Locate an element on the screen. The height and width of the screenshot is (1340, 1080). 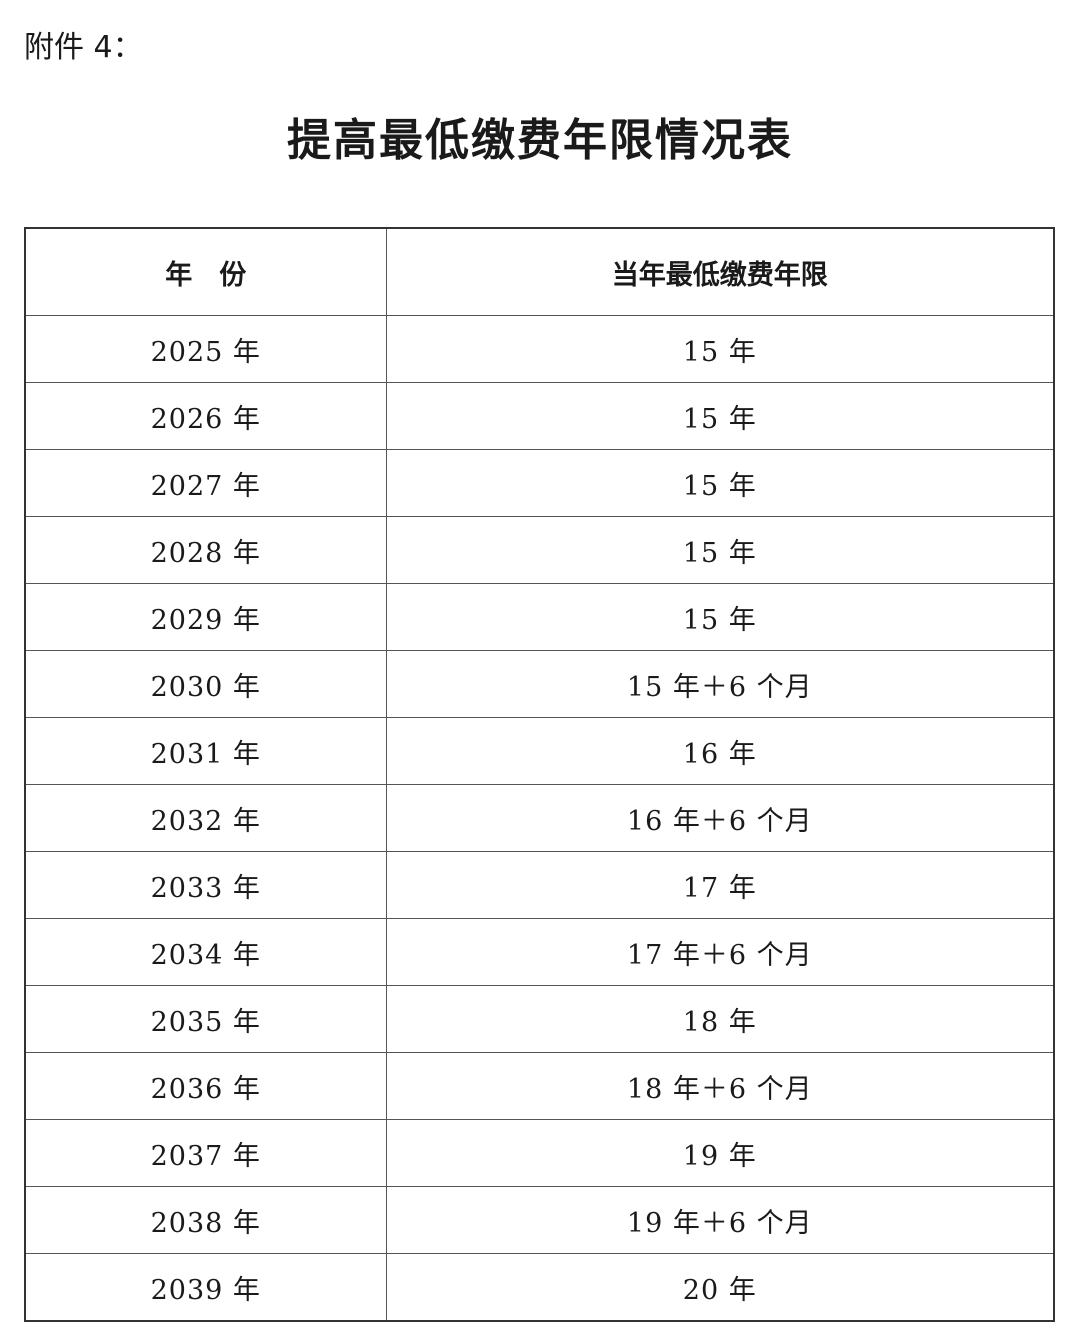
table-row: 2026 年 15 年 is located at coordinates (539, 416).